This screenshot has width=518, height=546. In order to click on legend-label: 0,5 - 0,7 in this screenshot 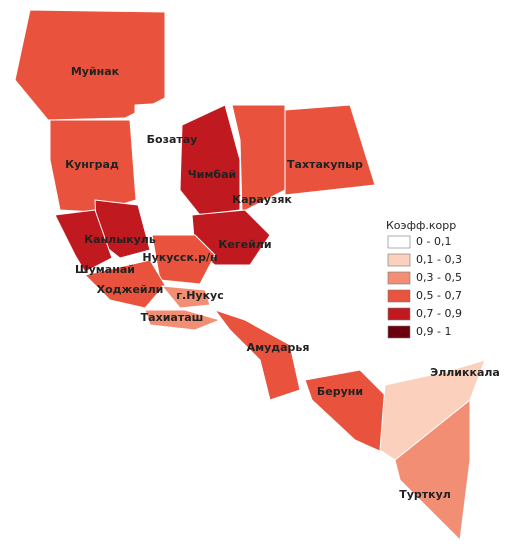, I will do `click(439, 295)`.